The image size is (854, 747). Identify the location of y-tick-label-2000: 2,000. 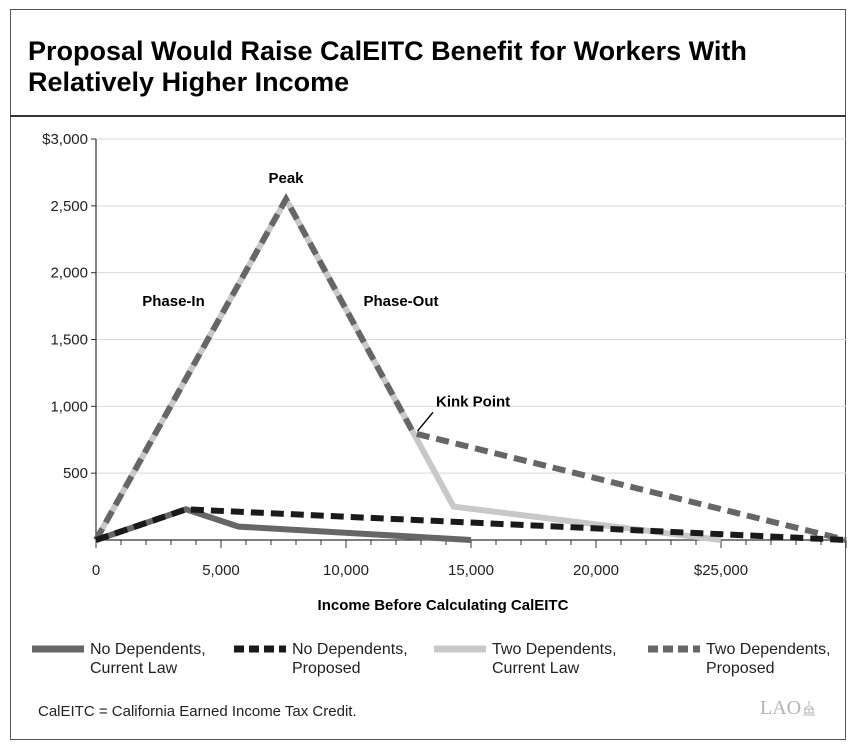
(69, 273).